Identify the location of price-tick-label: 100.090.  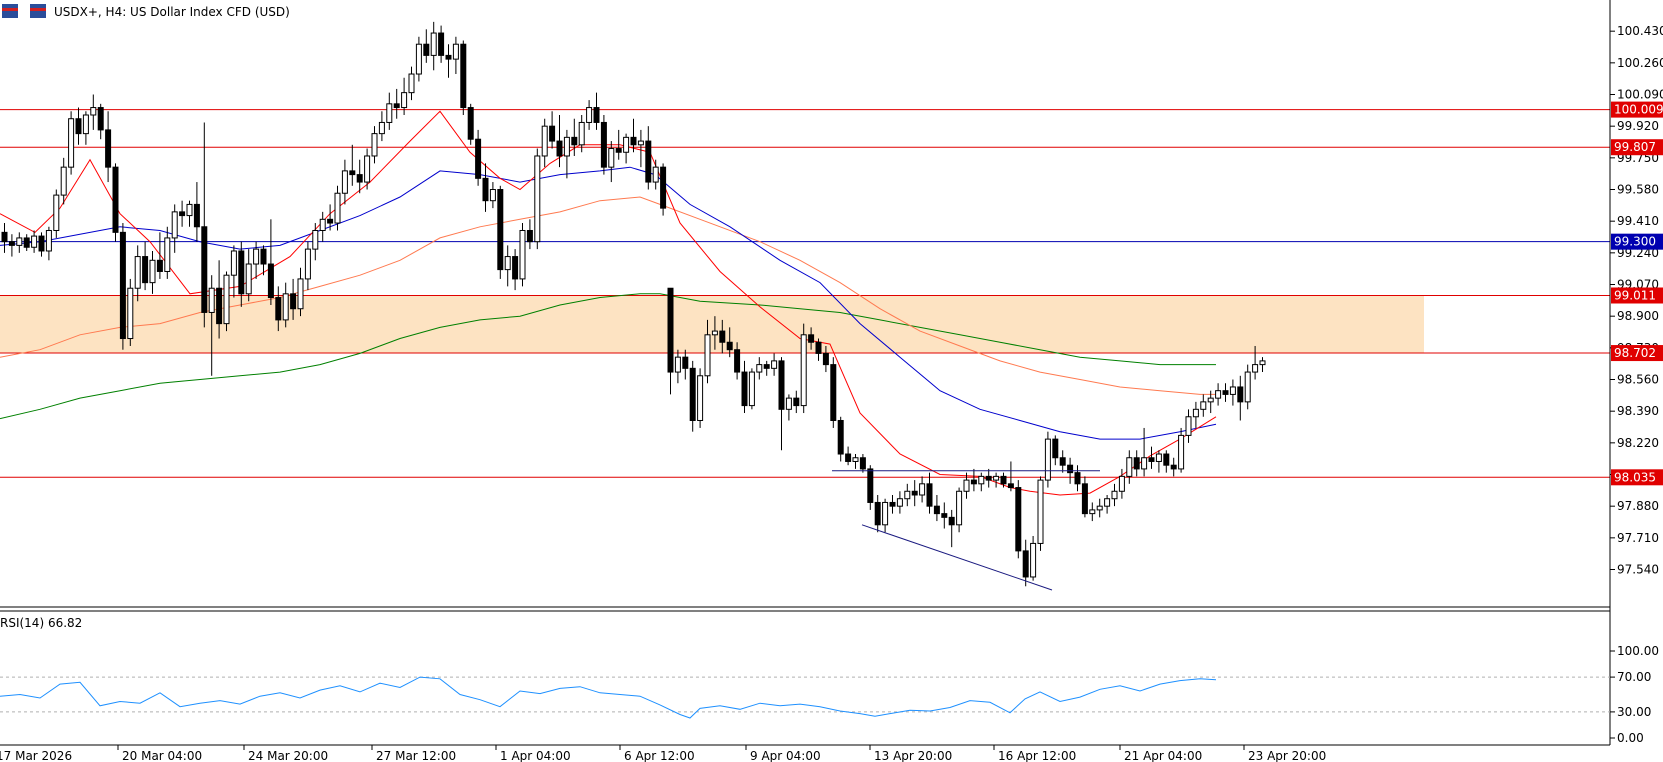
(1640, 95).